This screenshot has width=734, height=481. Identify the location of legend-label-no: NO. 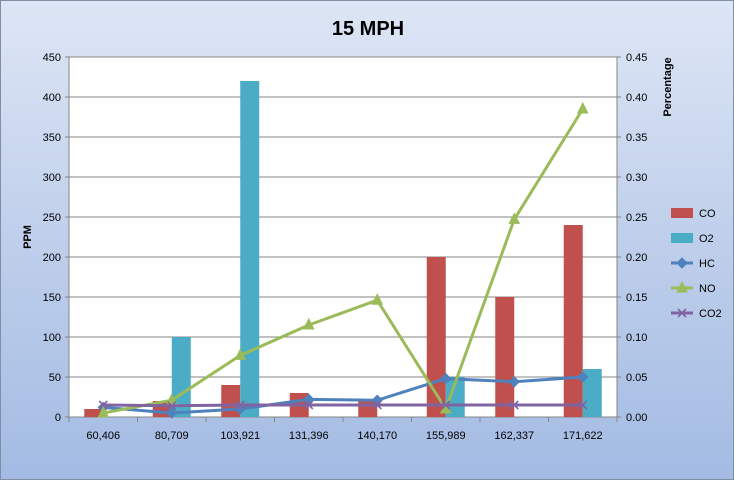
(707, 289).